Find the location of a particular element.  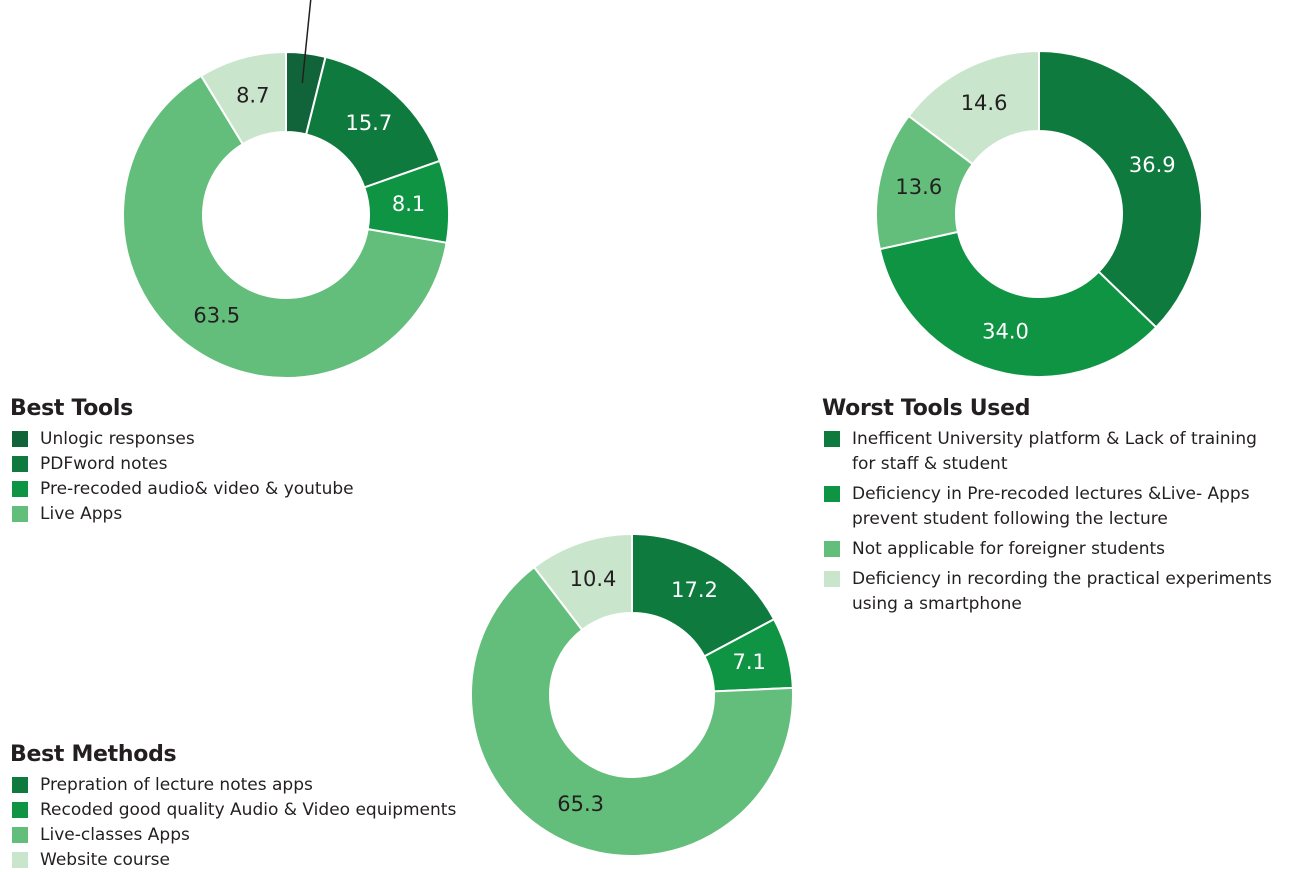

legend-label: Unlogic responses is located at coordinates (117, 439).